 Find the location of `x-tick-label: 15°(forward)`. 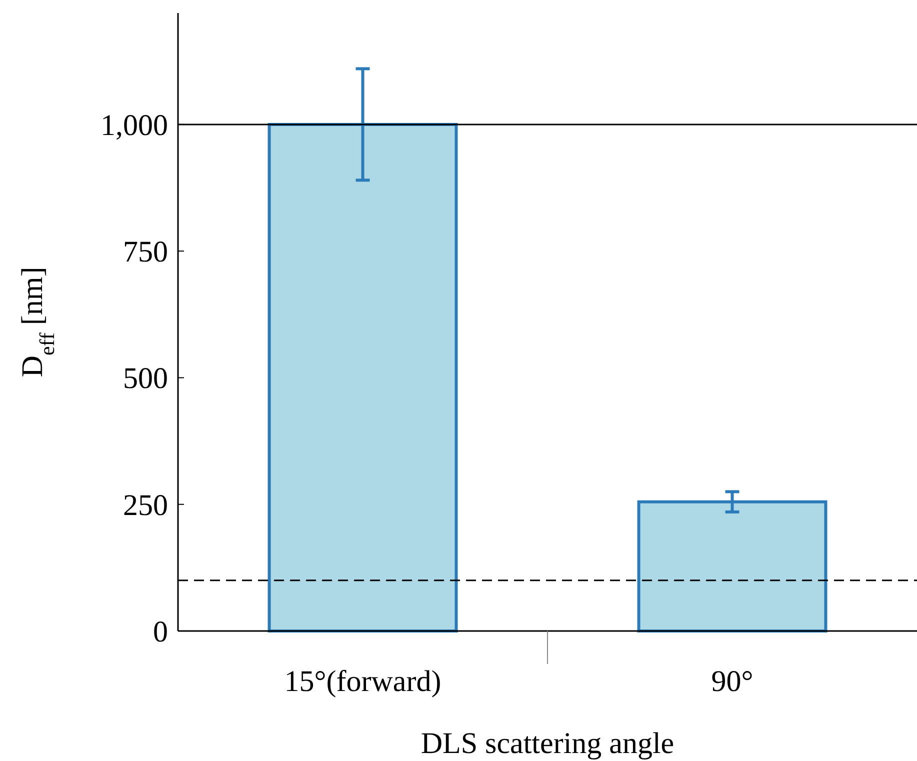

x-tick-label: 15°(forward) is located at coordinates (363, 681).